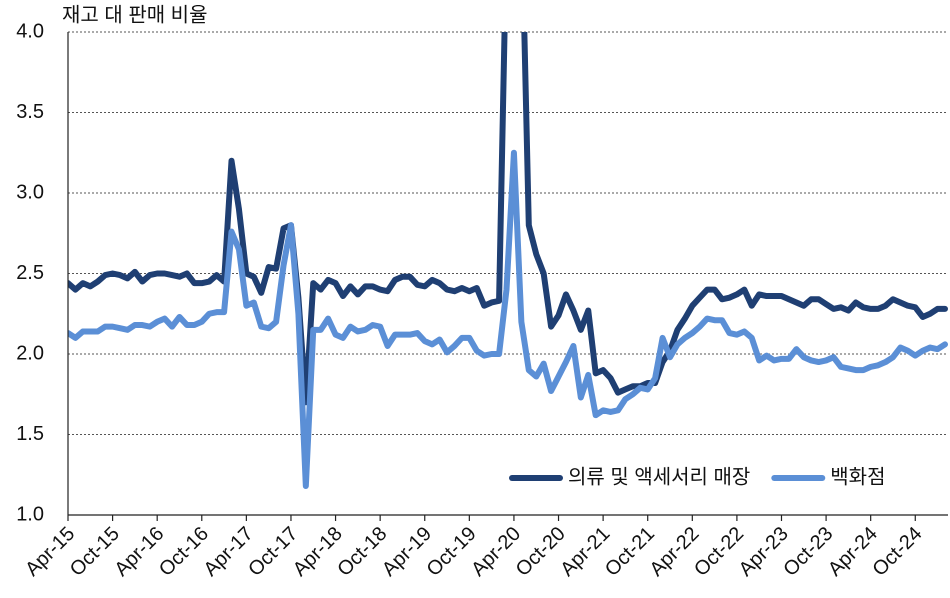 The height and width of the screenshot is (598, 950). What do you see at coordinates (134, 14) in the screenshot?
I see `chart-title: 재고 대 판매 비율` at bounding box center [134, 14].